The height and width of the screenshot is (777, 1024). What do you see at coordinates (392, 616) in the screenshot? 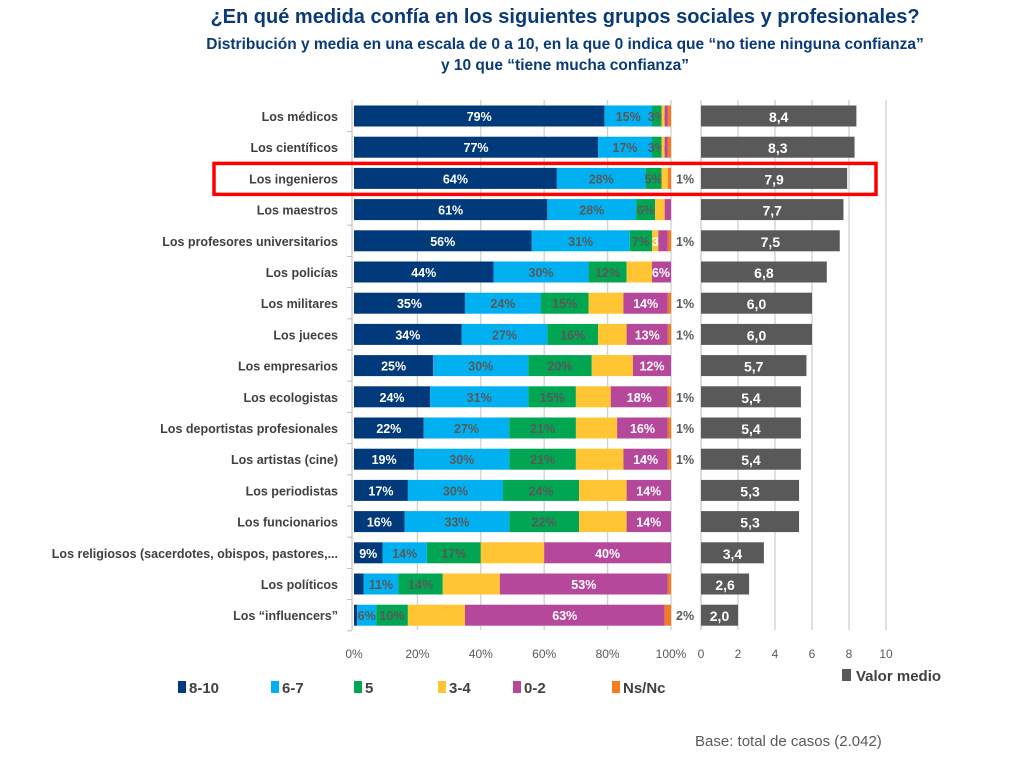
I see `data-label: 10%` at bounding box center [392, 616].